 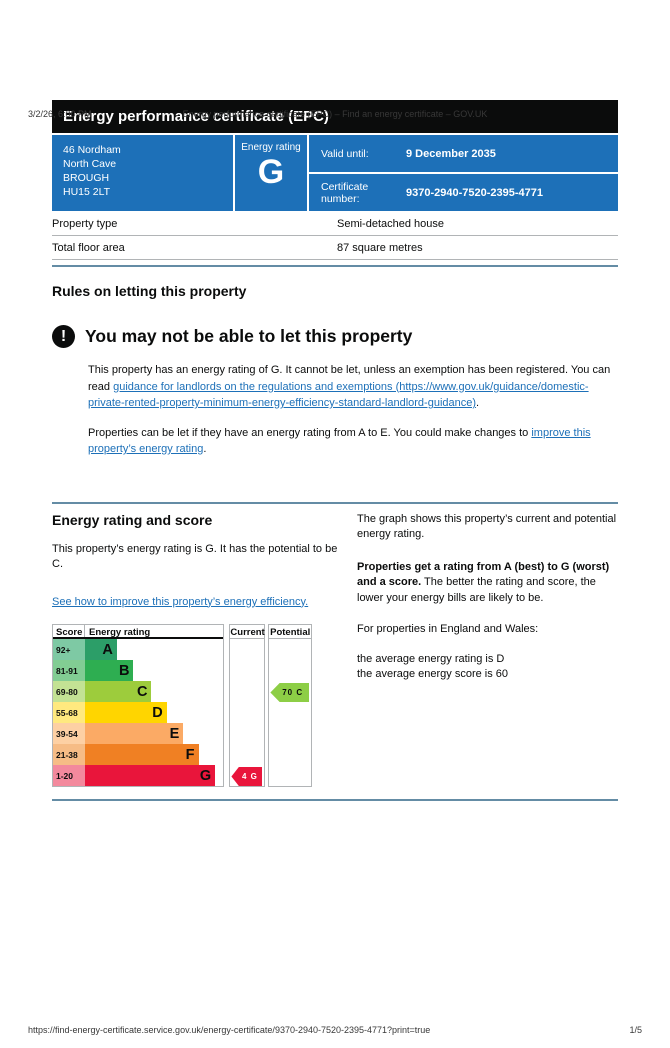 I want to click on table-row: Total floor area 87 square metres, so click(x=335, y=248).